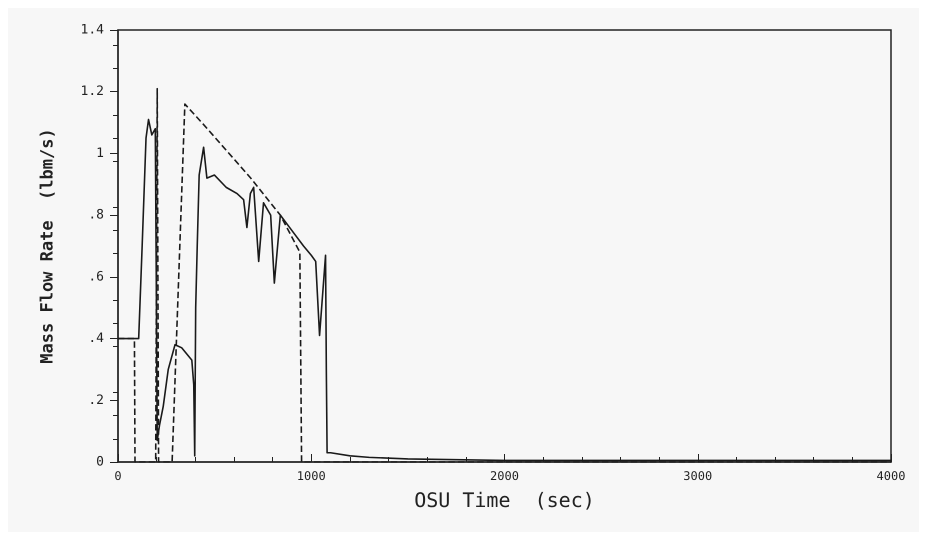 The height and width of the screenshot is (540, 927). What do you see at coordinates (48, 246) in the screenshot?
I see `y-axis-title: Mass Flow Rate (lbm/s)` at bounding box center [48, 246].